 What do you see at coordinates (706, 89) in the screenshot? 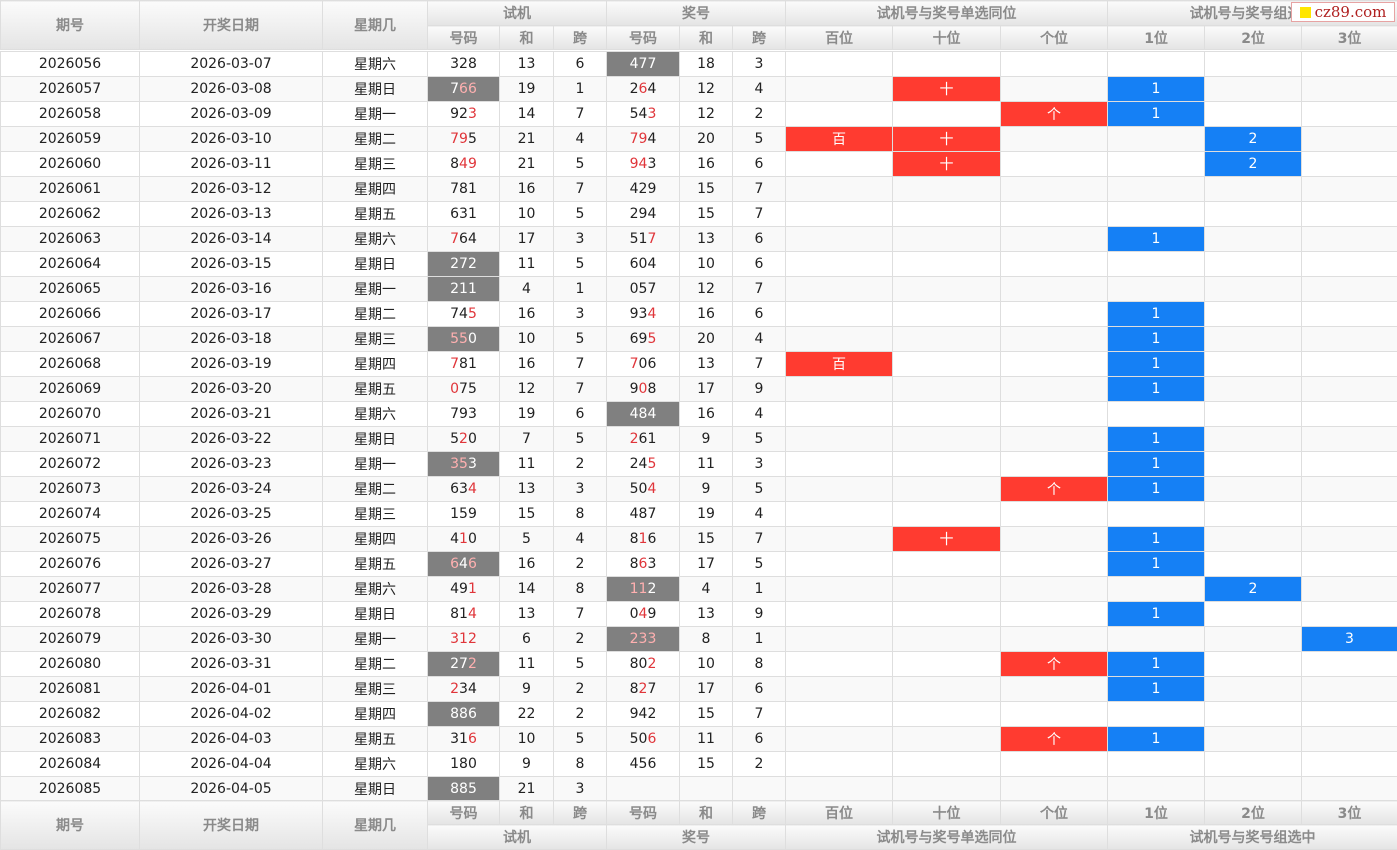
I see `prize-sum-cell: 12` at bounding box center [706, 89].